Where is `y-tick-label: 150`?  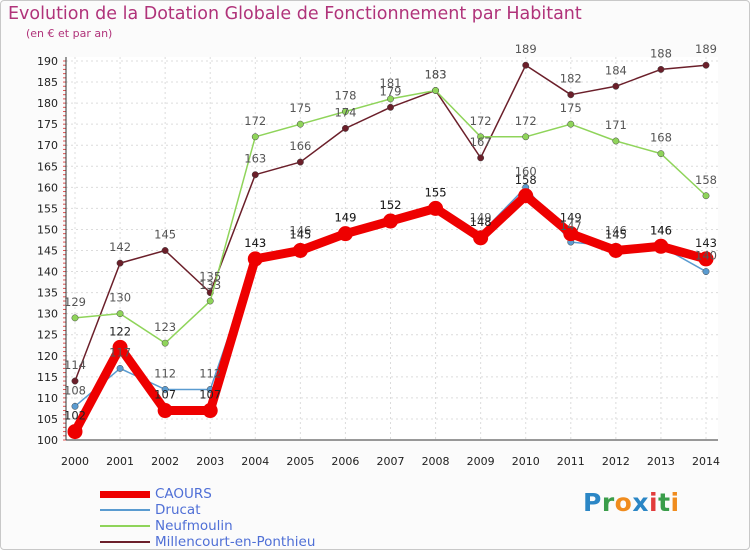 y-tick-label: 150 is located at coordinates (47, 229).